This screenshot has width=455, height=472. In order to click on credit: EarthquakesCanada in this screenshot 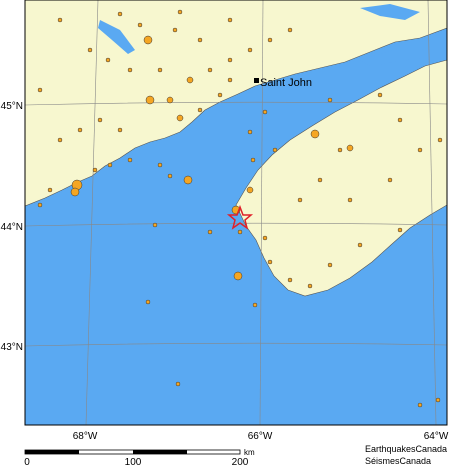, I will do `click(406, 449)`.